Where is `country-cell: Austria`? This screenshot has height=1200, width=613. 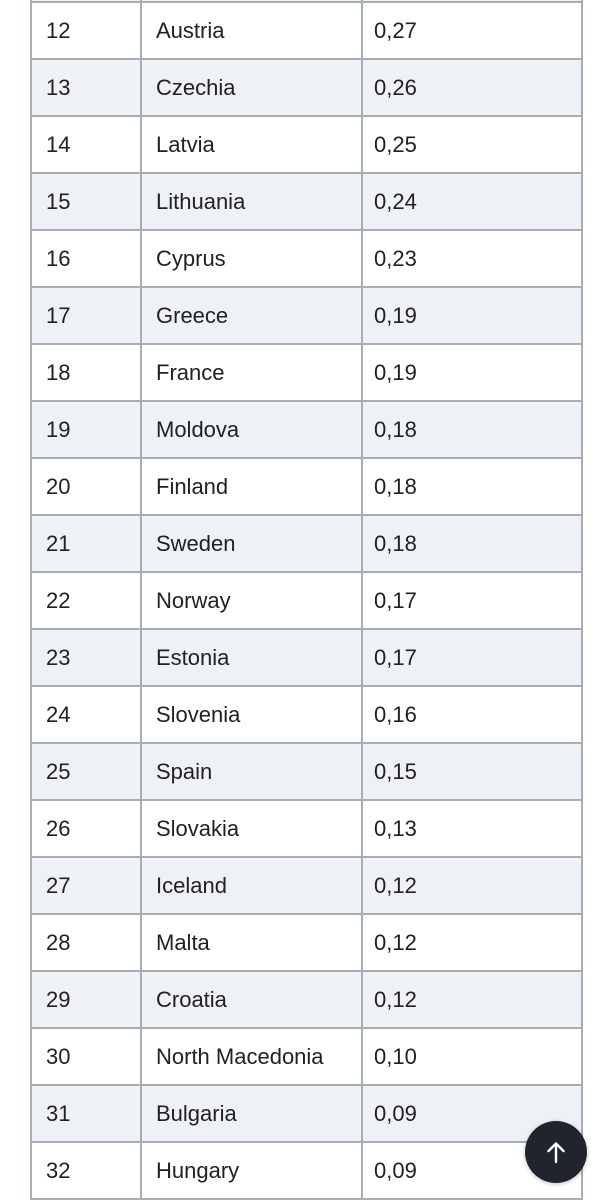
country-cell: Austria is located at coordinates (251, 30).